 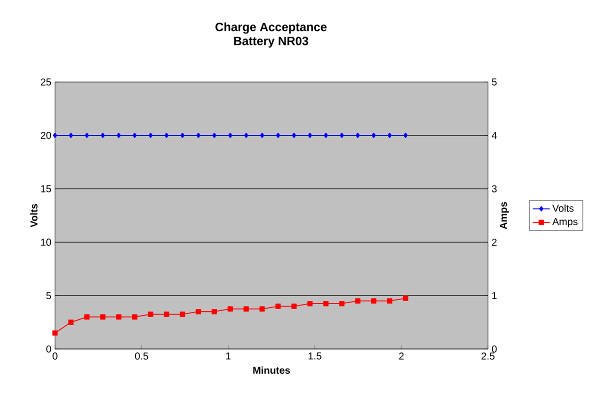 I want to click on y2-tick-label: 1, so click(x=494, y=296).